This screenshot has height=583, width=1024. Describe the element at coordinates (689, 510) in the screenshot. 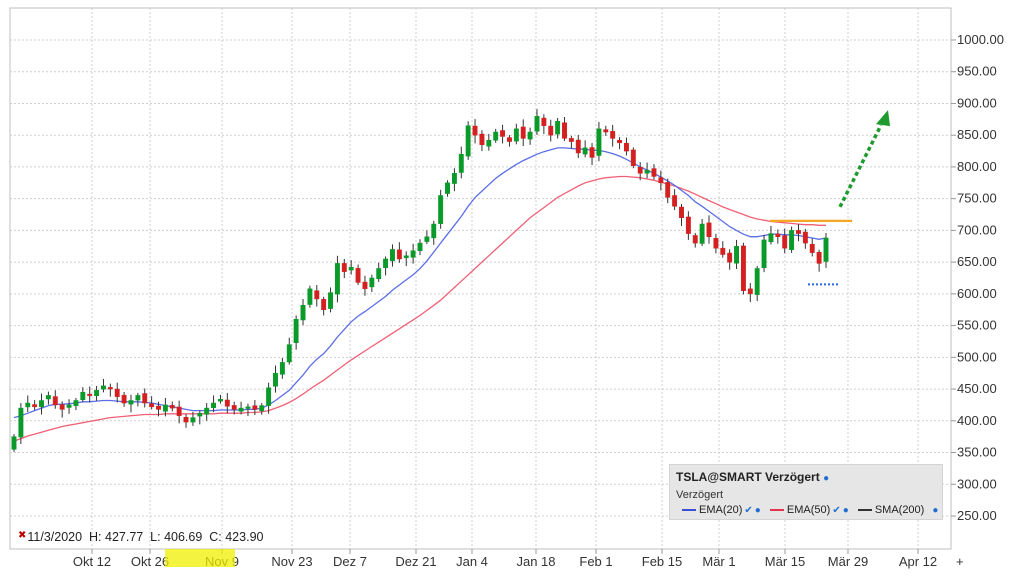

I see `ema20-swatch` at that location.